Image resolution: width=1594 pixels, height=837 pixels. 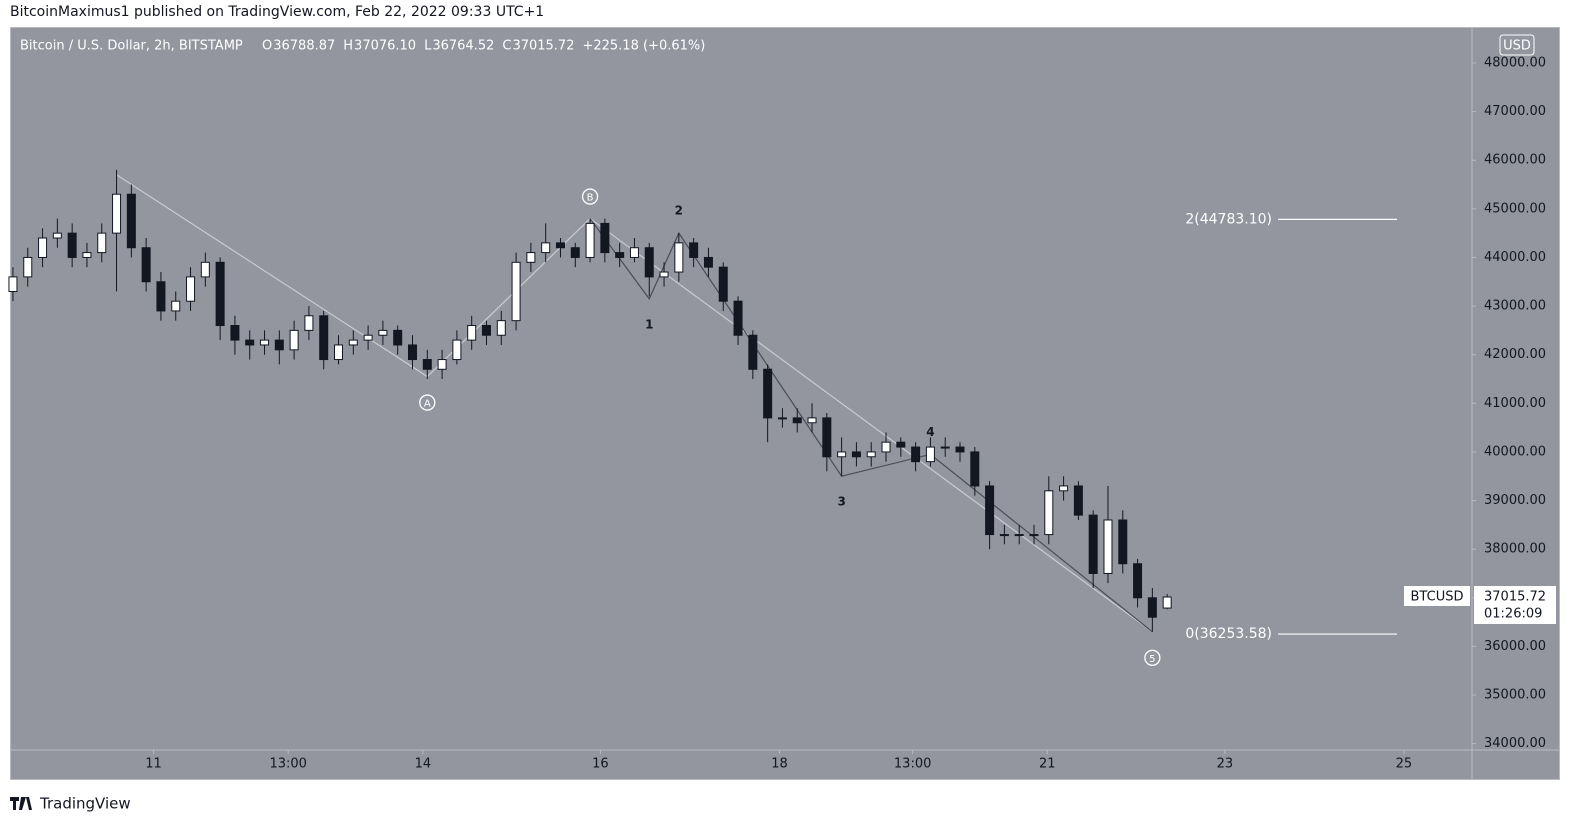 What do you see at coordinates (1515, 500) in the screenshot?
I see `y-tick-label: 39000.00` at bounding box center [1515, 500].